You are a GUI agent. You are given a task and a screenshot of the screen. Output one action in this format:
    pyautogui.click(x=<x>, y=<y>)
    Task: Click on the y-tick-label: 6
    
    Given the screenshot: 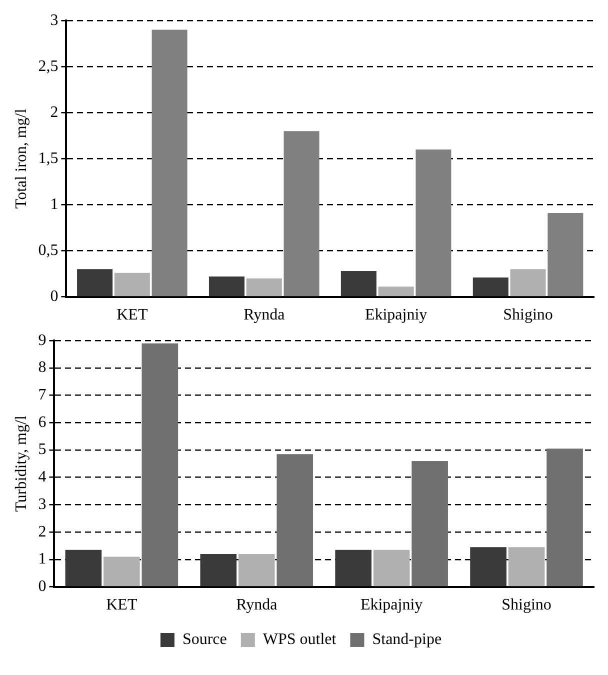 What is the action you would take?
    pyautogui.click(x=42, y=422)
    